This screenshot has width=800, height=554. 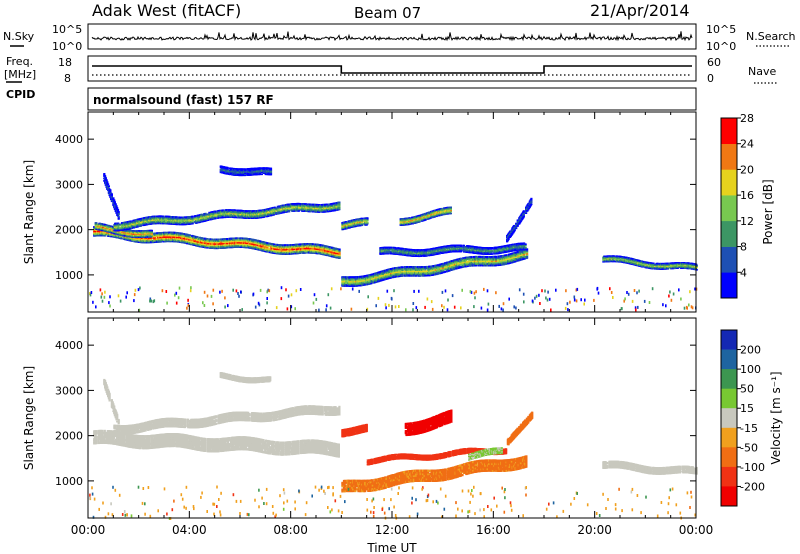 I want to click on station-title: Adak West (fitACF), so click(x=166, y=10).